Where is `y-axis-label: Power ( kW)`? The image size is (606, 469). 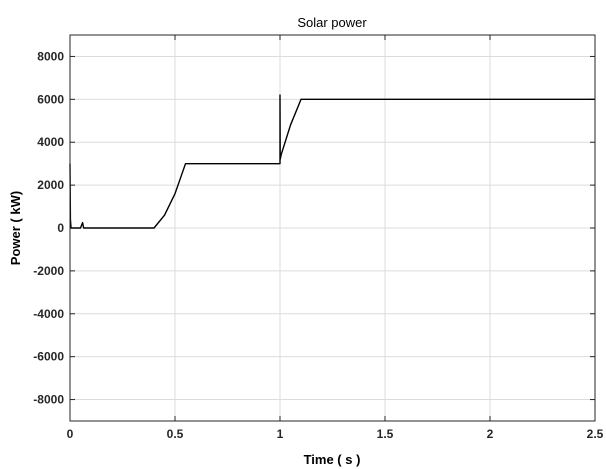
y-axis-label: Power ( kW) is located at coordinates (15, 228).